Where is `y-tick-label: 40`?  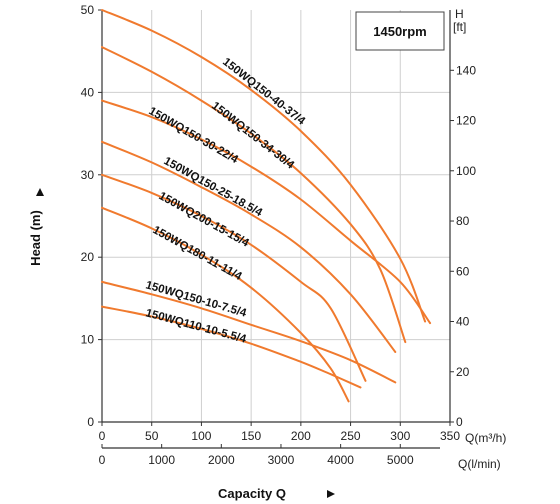
y-tick-label: 40 is located at coordinates (88, 92).